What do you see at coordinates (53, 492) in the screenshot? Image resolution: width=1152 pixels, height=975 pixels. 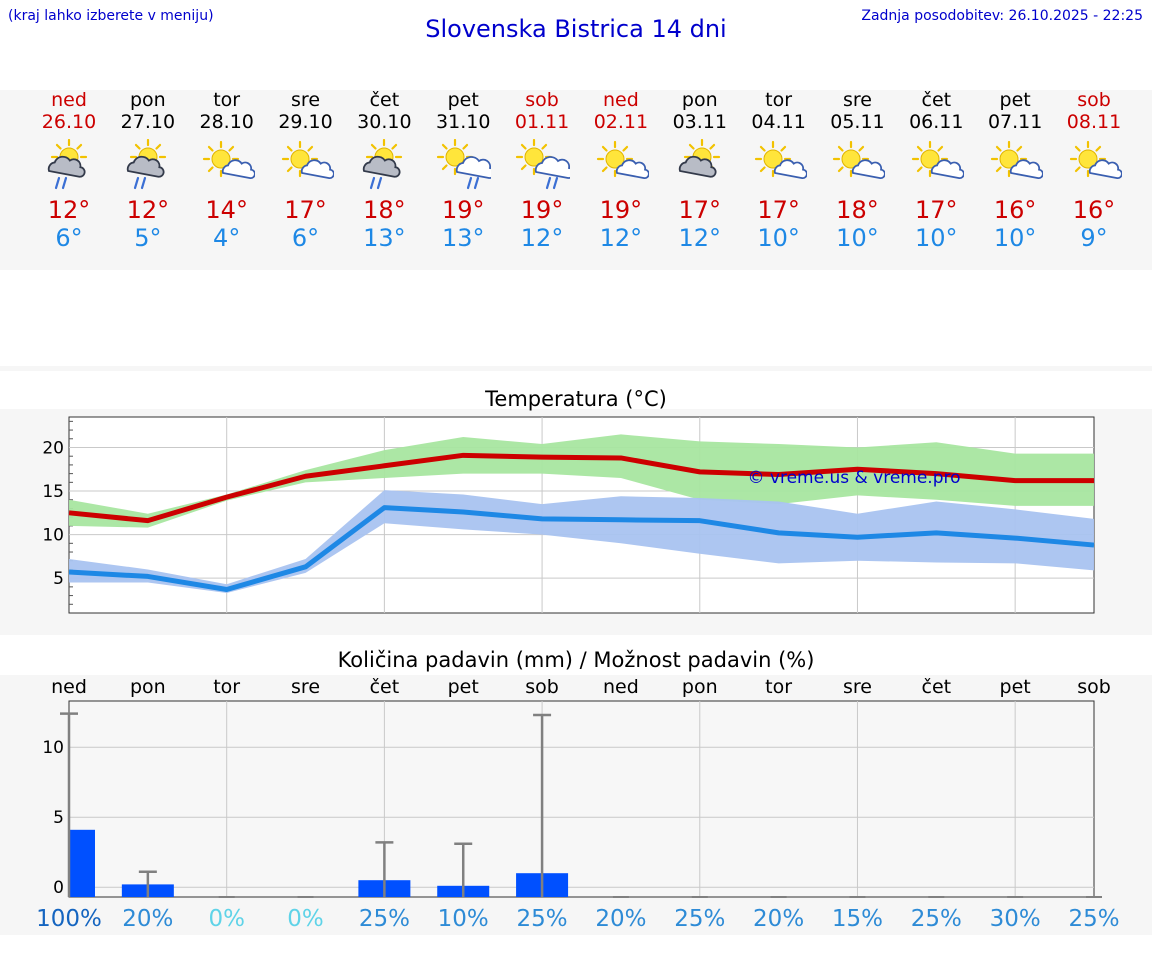 I see `y-tick-label: 15` at bounding box center [53, 492].